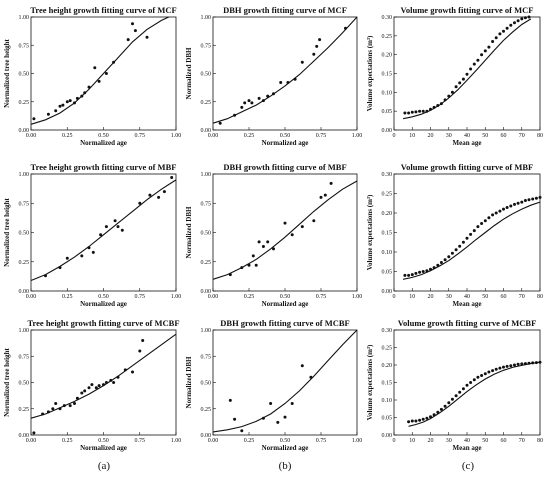 This screenshot has width=550, height=479. I want to click on plot-title: Volume growth fitting curve of MCBF, so click(467, 323).